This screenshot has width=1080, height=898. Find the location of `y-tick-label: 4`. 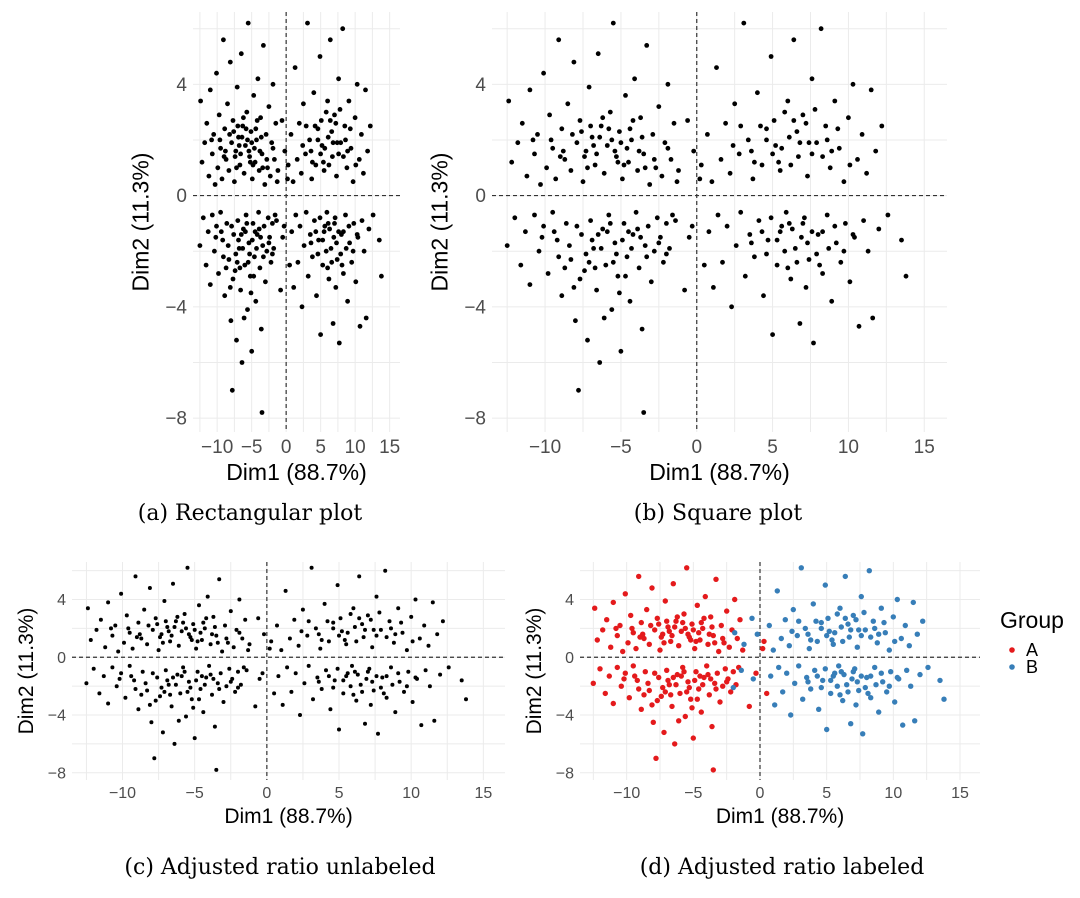

y-tick-label: 4 is located at coordinates (61, 600).